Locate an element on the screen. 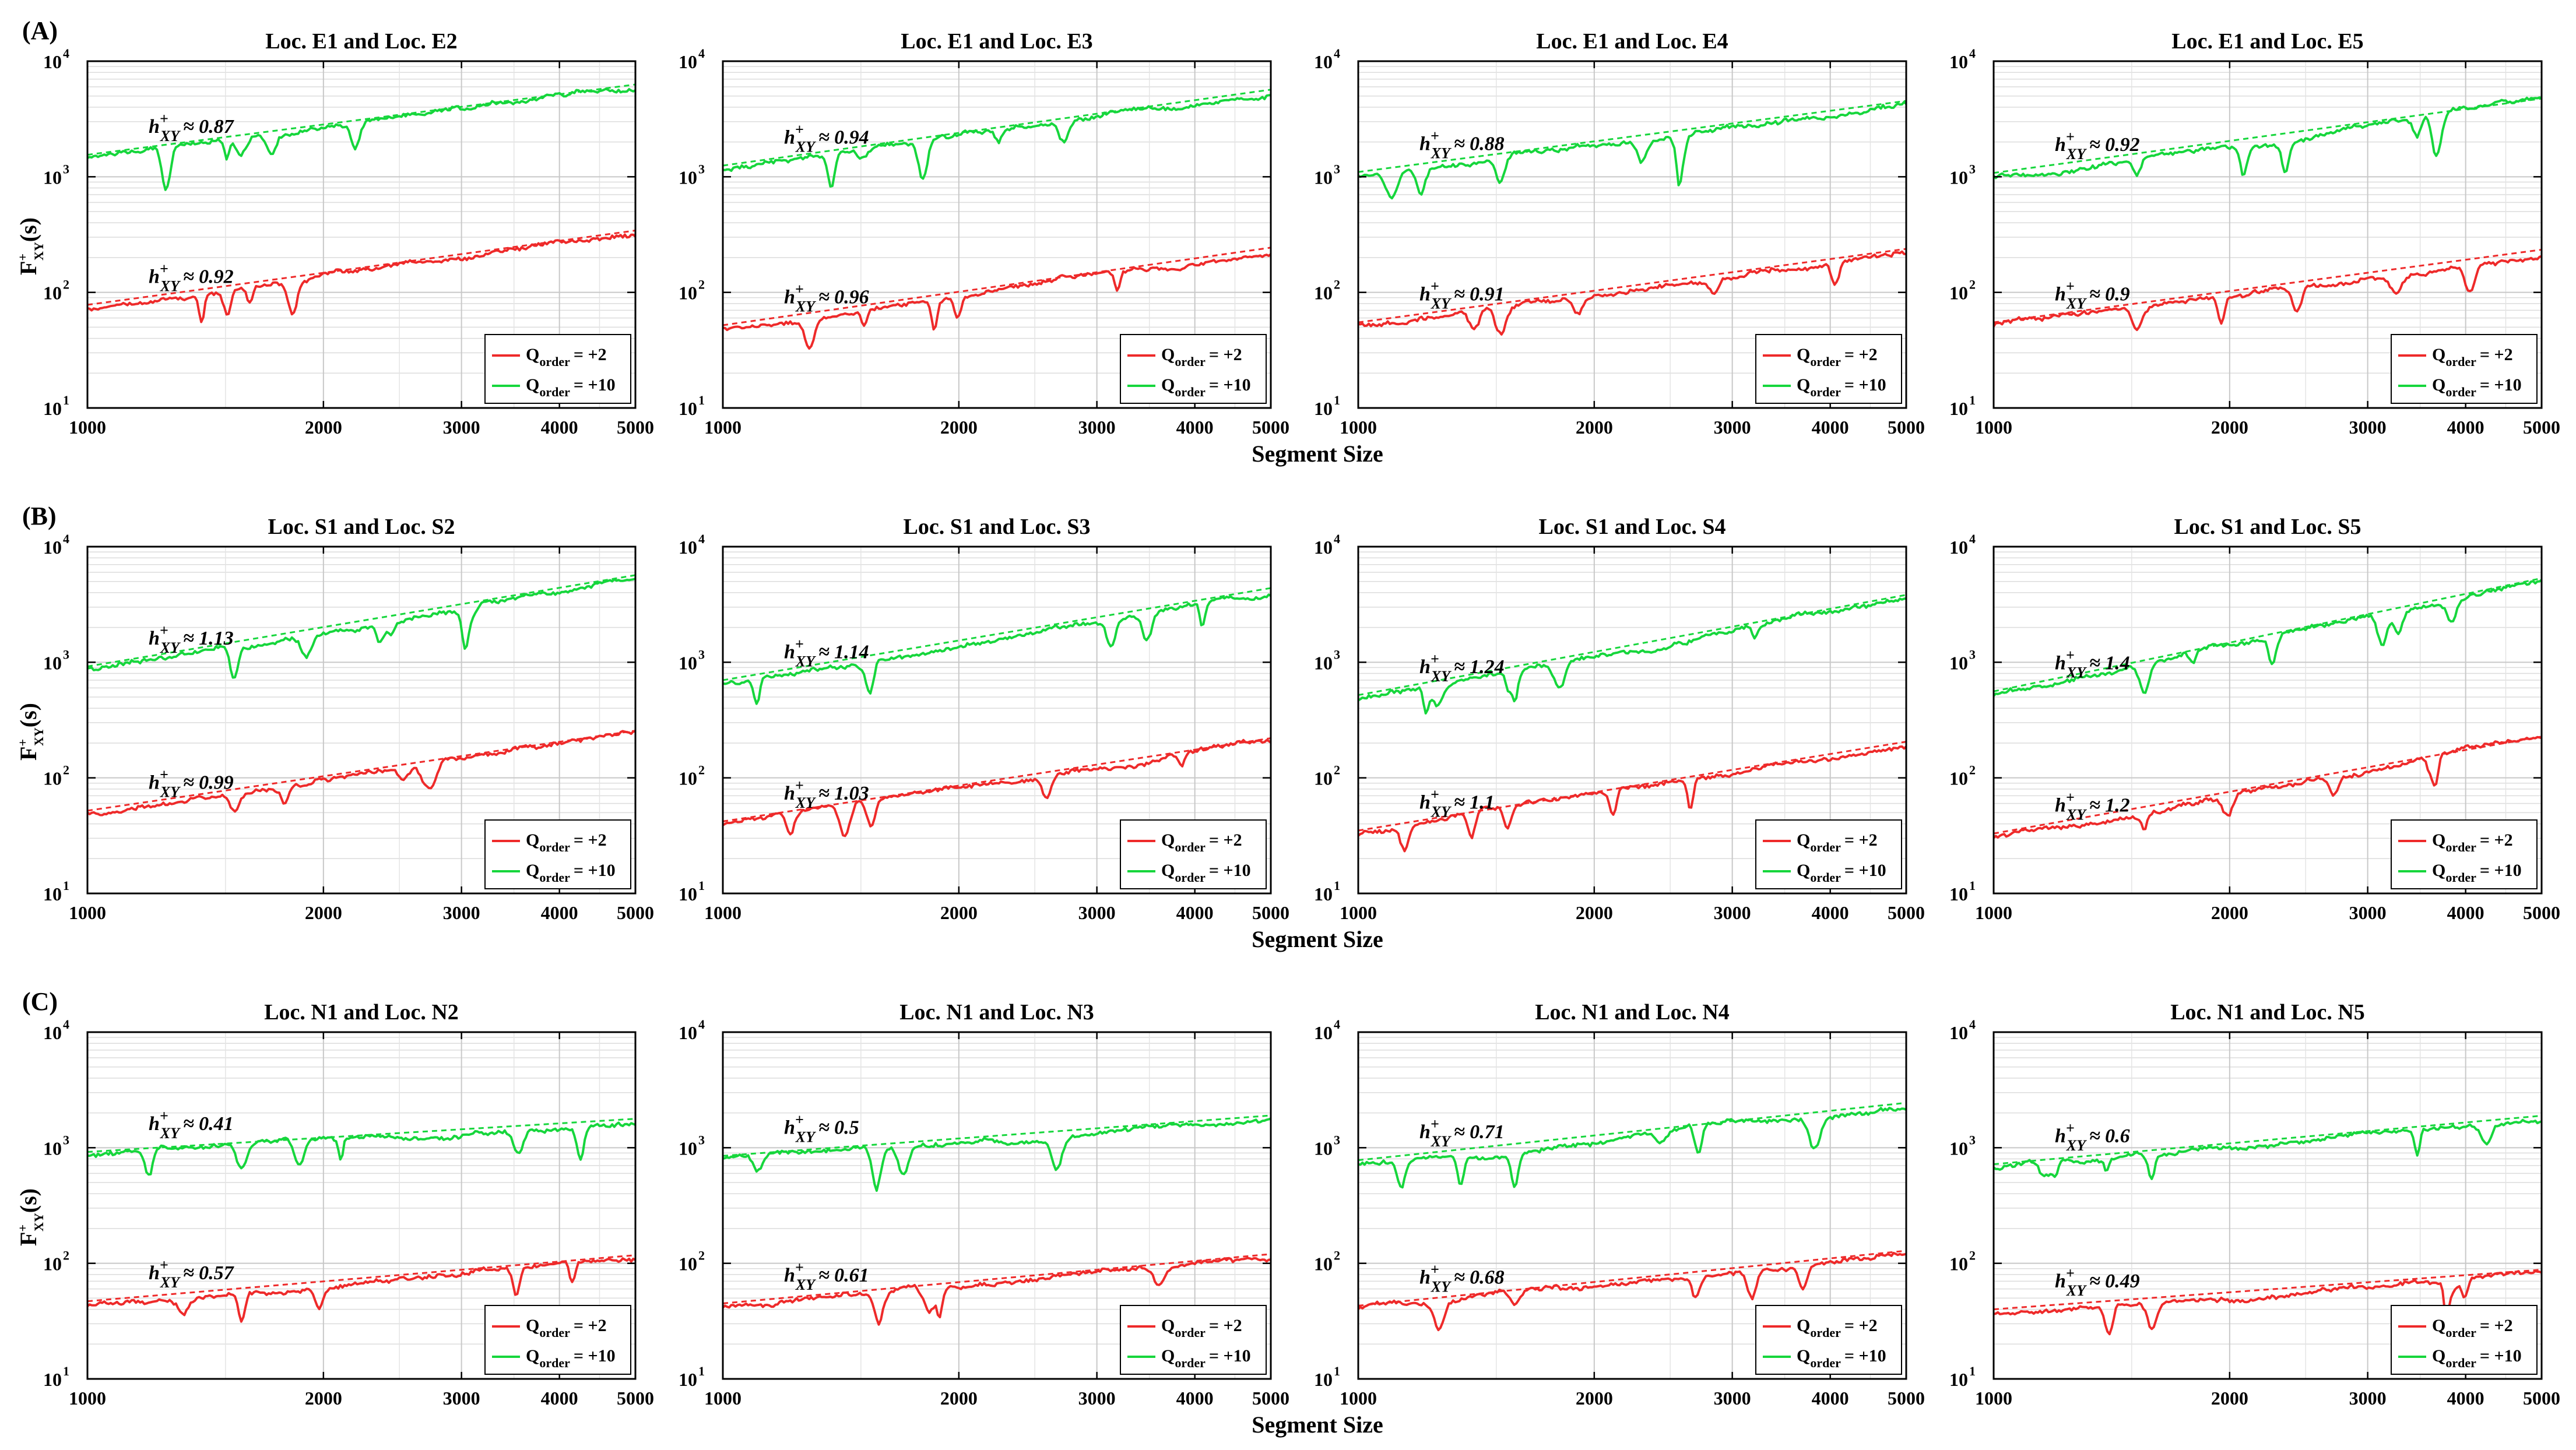  anno-h-value: 0.49 is located at coordinates (2122, 1281).